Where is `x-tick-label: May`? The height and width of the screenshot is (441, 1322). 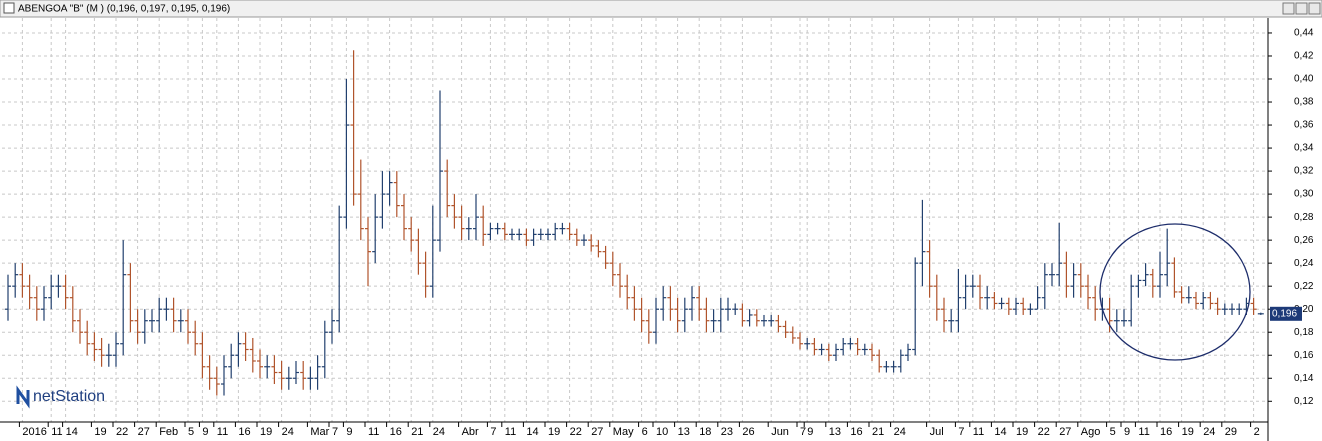 x-tick-label: May is located at coordinates (623, 432).